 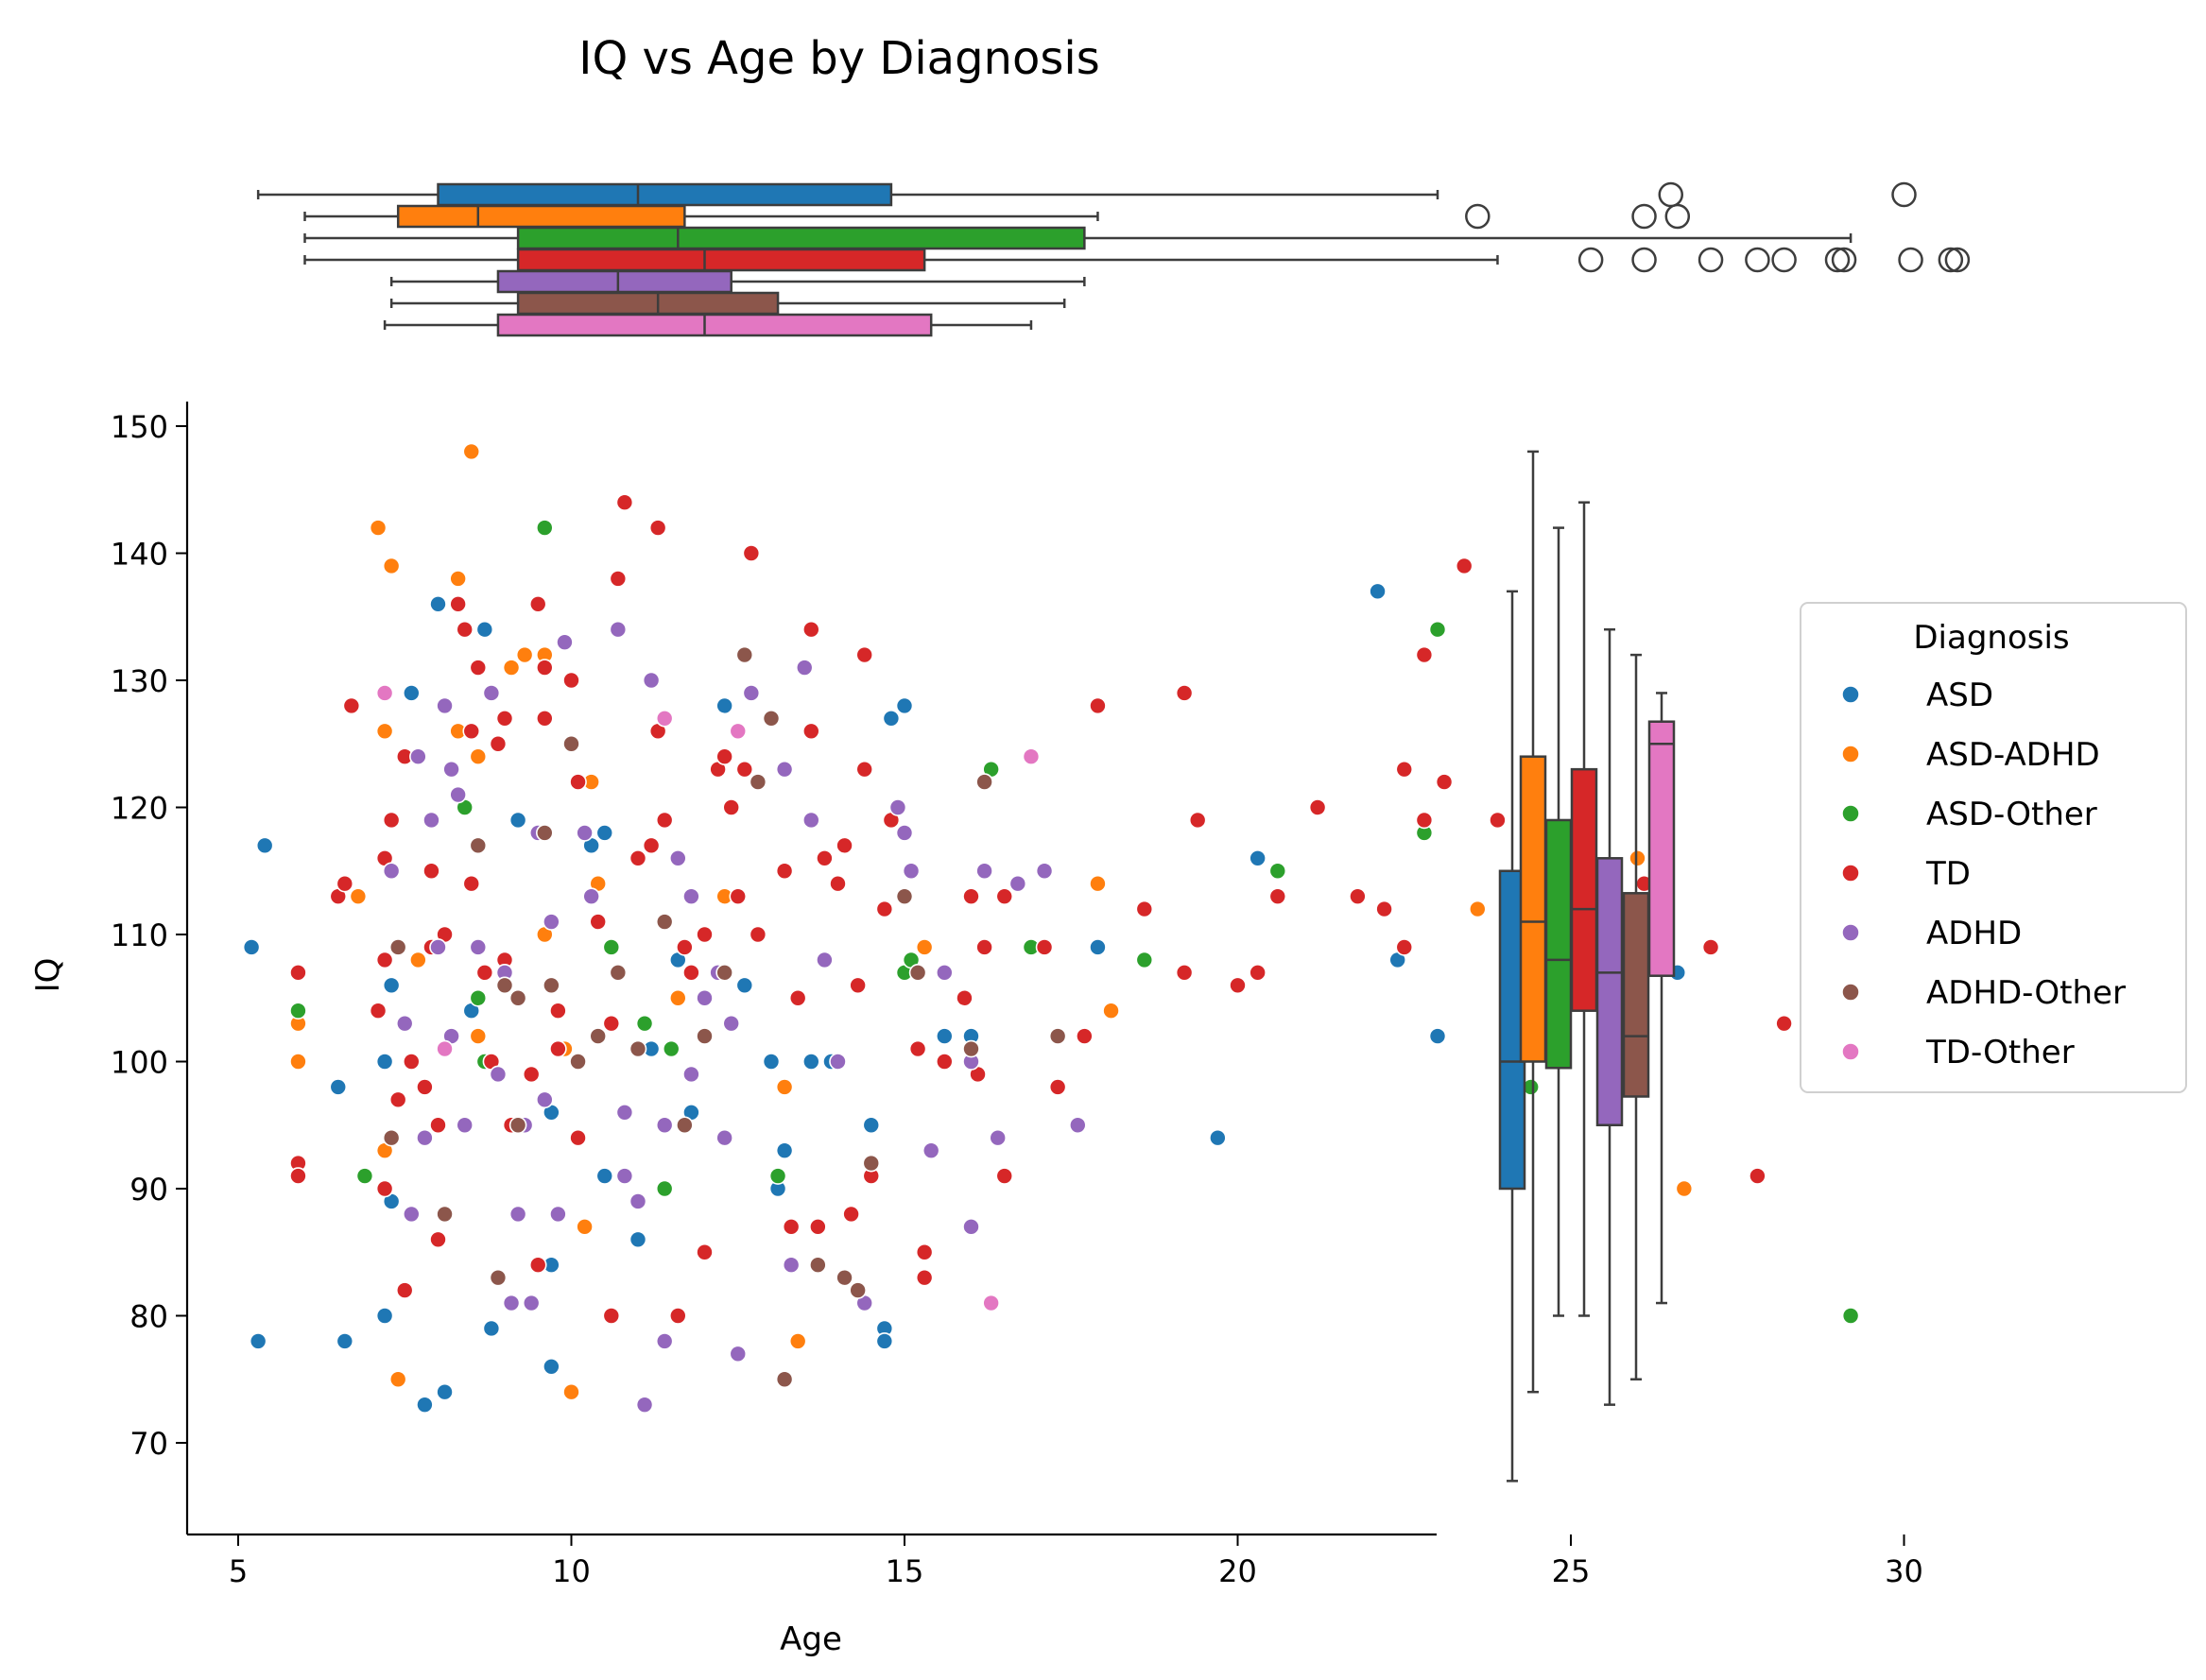 I want to click on y-tick-label: 70, so click(x=148, y=1444).